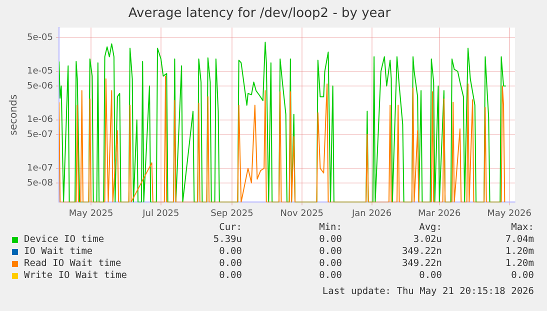 The image size is (547, 311). I want to click on text: Cur:, so click(230, 228).